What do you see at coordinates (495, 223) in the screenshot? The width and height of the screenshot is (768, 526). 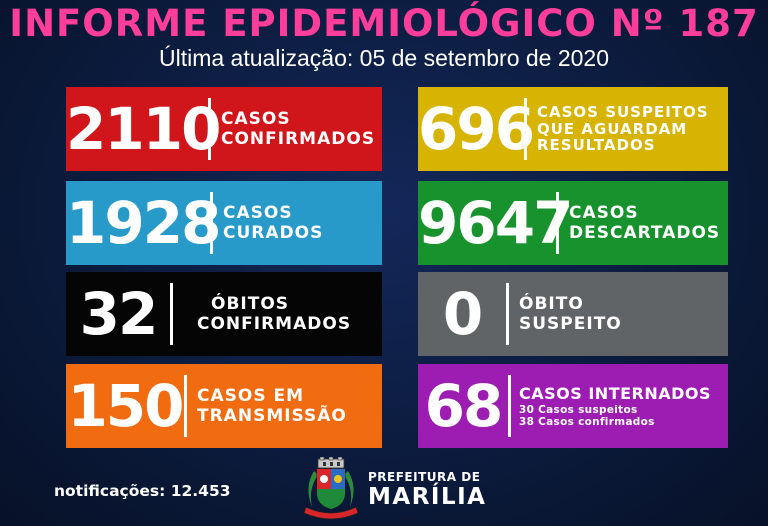 I see `discarded-cases-value: 9647` at bounding box center [495, 223].